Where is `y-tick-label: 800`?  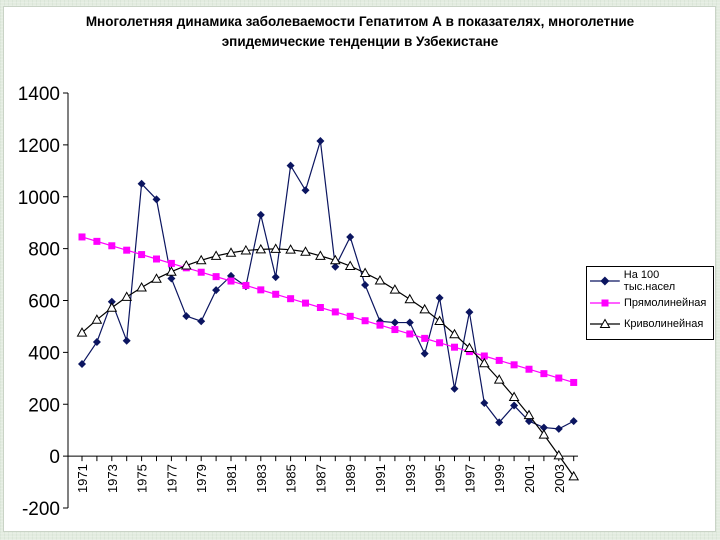 y-tick-label: 800 is located at coordinates (44, 250).